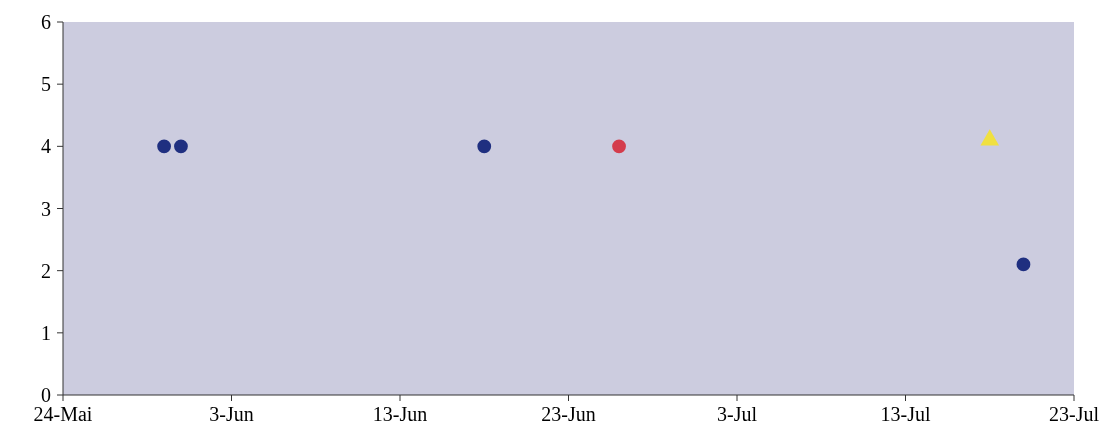 The image size is (1118, 441). What do you see at coordinates (1074, 414) in the screenshot?
I see `x-tick-label: 23-Jul` at bounding box center [1074, 414].